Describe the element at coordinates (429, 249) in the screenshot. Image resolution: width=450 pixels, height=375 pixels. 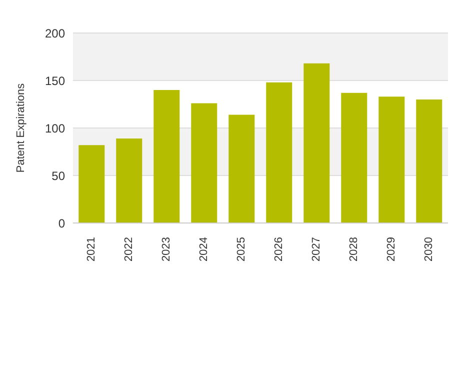
I see `x-tick-label: 2030` at that location.